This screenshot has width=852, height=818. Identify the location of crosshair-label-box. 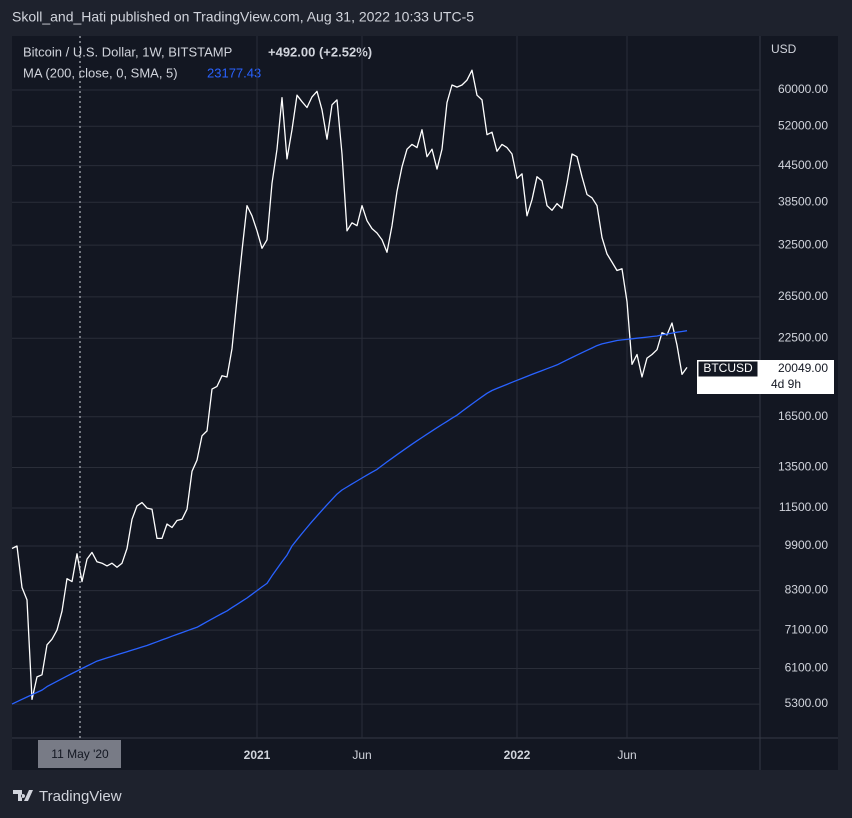
(79, 754).